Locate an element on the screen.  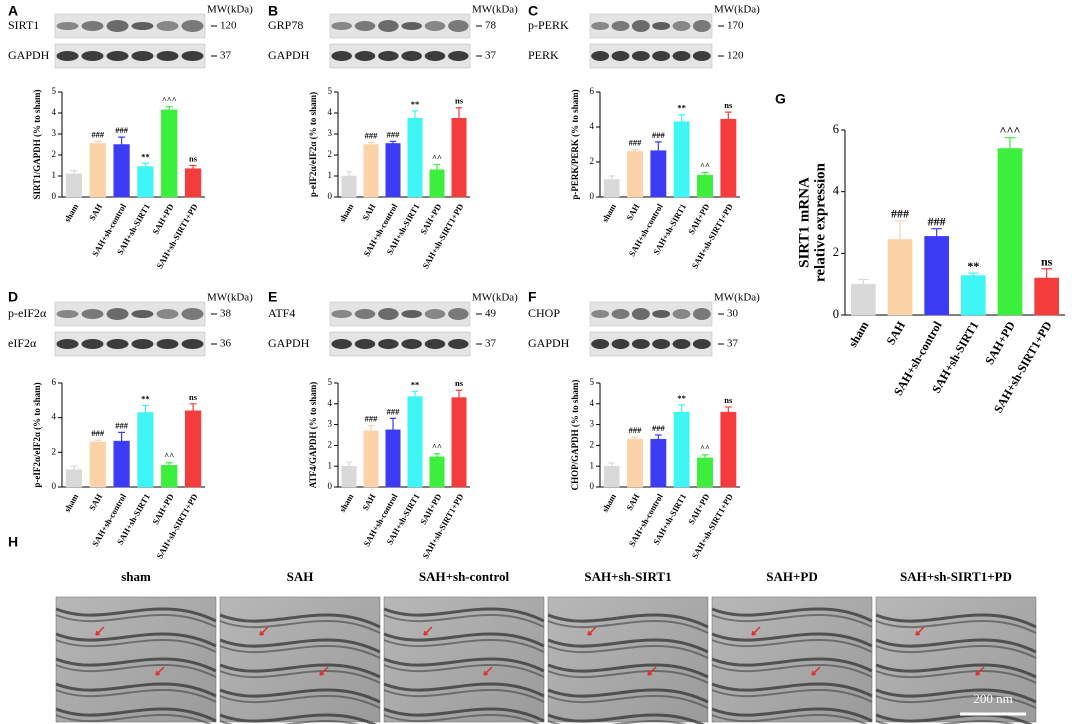
x-tick-label: SAH+sh-SIRT1+PD is located at coordinates (442, 526).